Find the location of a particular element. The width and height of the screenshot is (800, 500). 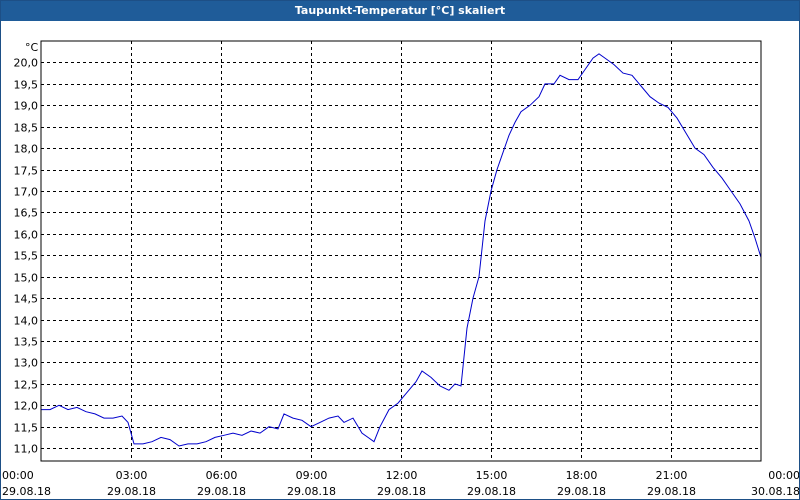

y-tick-label: 19,0 is located at coordinates (26, 106).